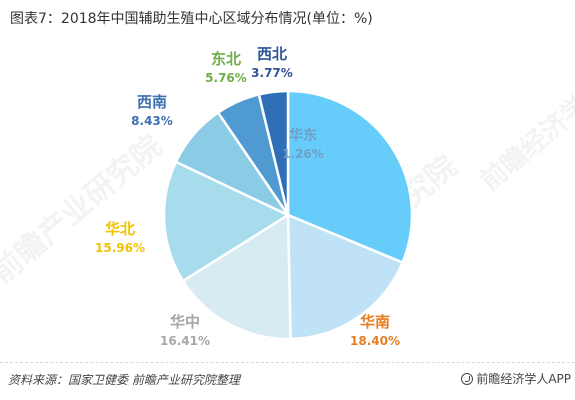 The height and width of the screenshot is (400, 575). Describe the element at coordinates (303, 154) in the screenshot. I see `slice-value-label: 1.26%` at that location.